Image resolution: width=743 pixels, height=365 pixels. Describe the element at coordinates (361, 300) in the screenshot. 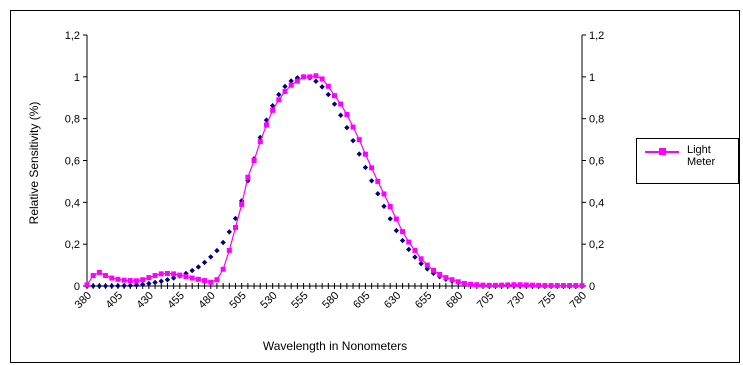

I see `x-tick-label: 605` at that location.